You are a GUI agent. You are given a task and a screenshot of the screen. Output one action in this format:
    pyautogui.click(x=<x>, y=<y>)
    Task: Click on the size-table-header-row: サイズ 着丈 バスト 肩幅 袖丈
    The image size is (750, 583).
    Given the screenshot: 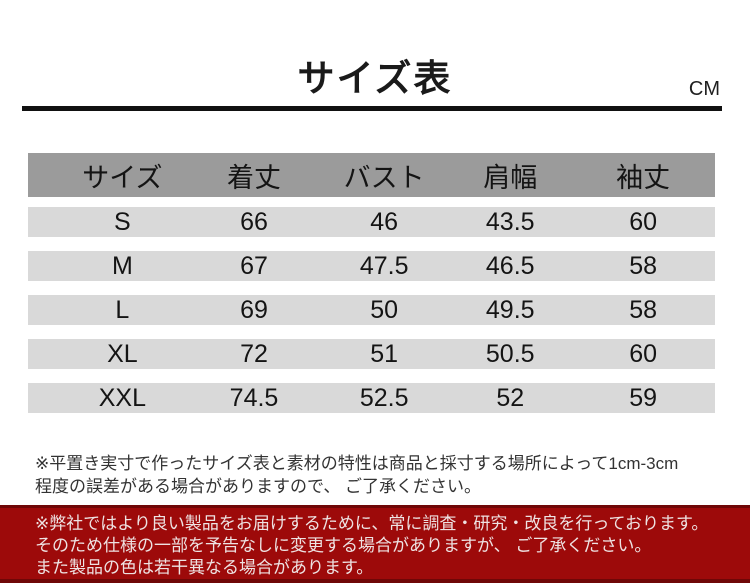 What is the action you would take?
    pyautogui.click(x=371, y=175)
    